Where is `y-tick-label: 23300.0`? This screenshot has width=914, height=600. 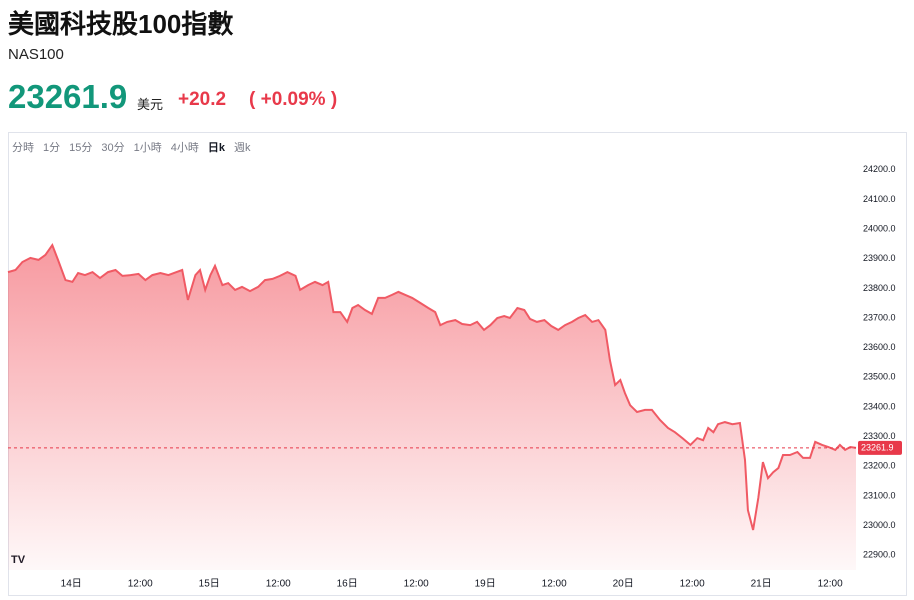 y-tick-label: 23300.0 is located at coordinates (879, 436).